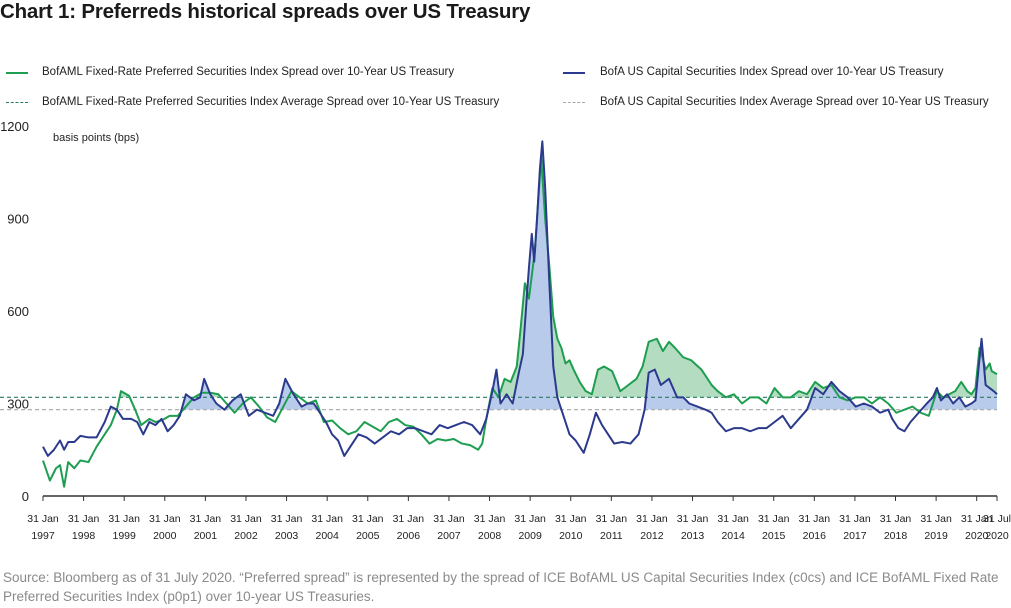  I want to click on x-tick-label: 2003, so click(287, 536).